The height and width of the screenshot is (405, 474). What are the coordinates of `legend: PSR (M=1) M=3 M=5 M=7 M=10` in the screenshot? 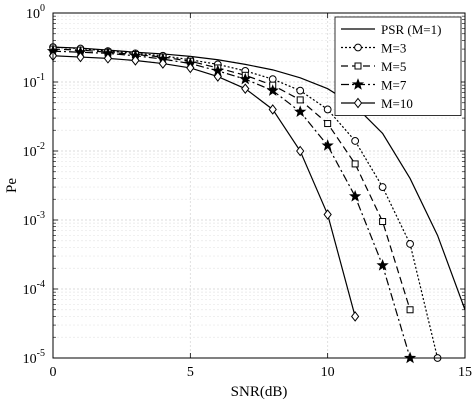 It's located at (398, 66).